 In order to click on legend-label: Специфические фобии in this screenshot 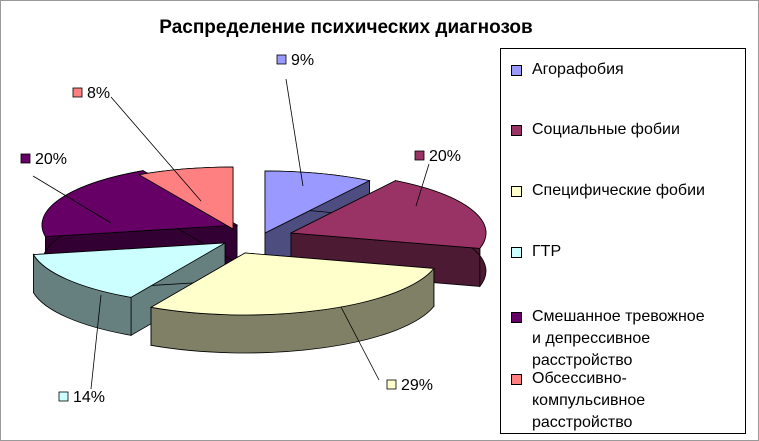, I will do `click(618, 191)`.